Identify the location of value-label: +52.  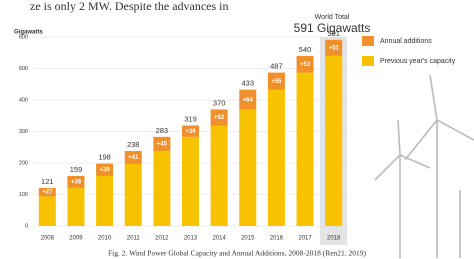
(219, 118).